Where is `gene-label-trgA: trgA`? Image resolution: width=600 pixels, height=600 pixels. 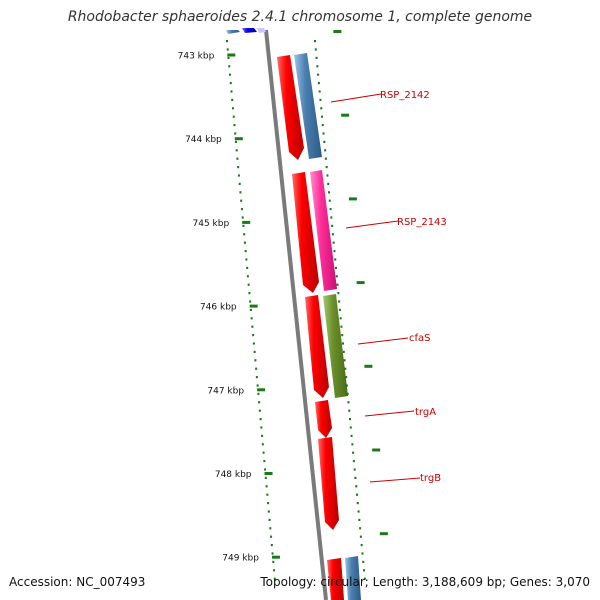 gene-label-trgA: trgA is located at coordinates (425, 412).